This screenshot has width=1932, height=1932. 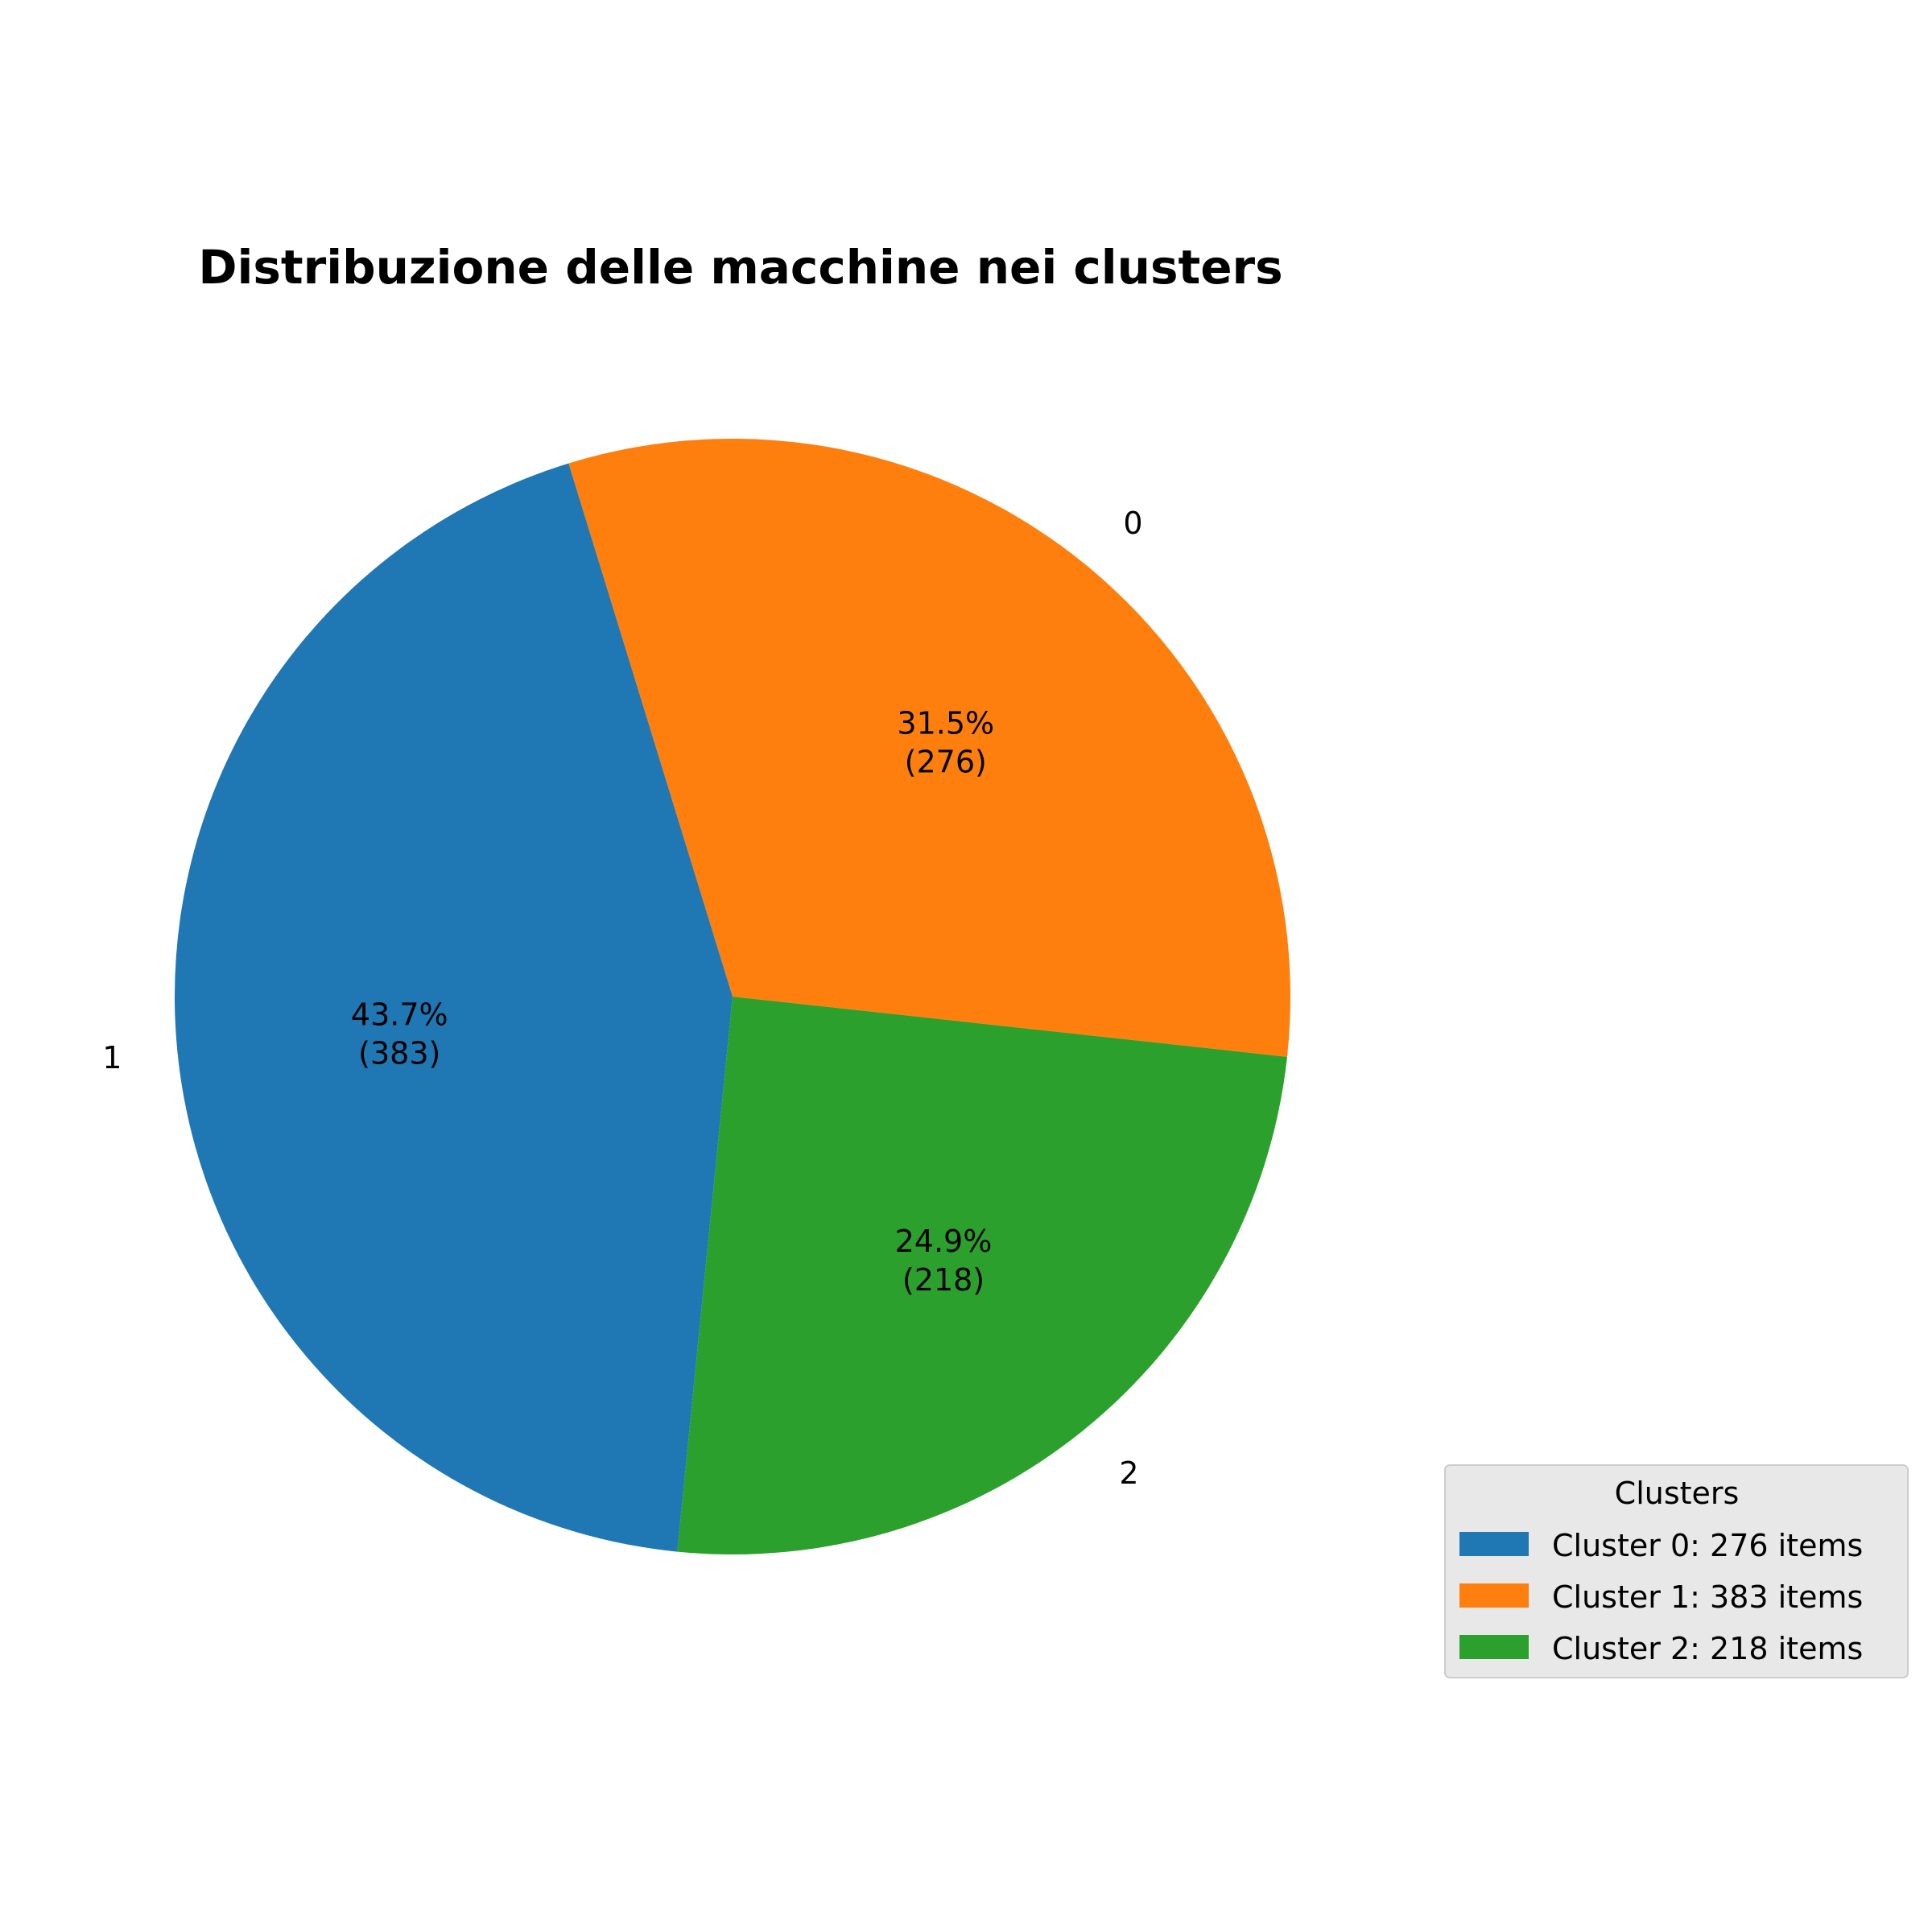 What do you see at coordinates (1707, 1597) in the screenshot?
I see `legend-entry-1: Cluster 1: 383 items` at bounding box center [1707, 1597].